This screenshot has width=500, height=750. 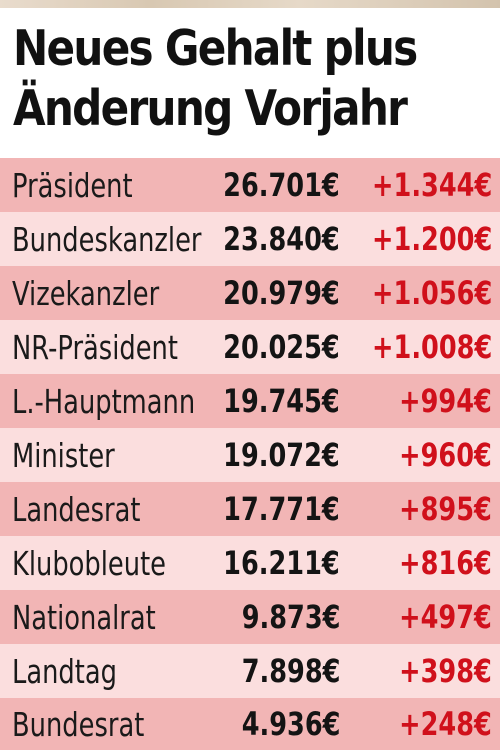 I want to click on row-salary: 16.211€, so click(x=281, y=563).